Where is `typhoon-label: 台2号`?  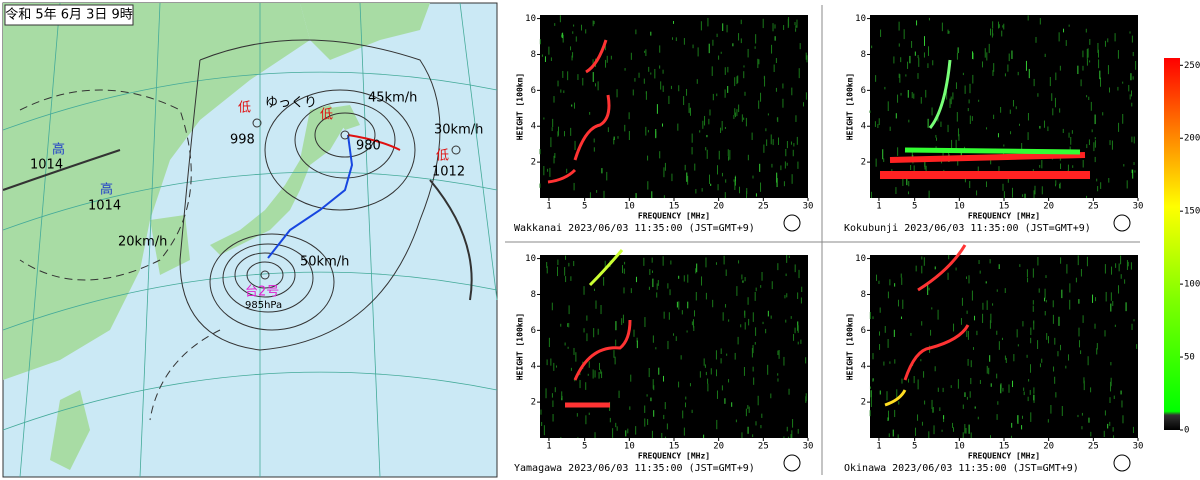 typhoon-label: 台2号 is located at coordinates (262, 292).